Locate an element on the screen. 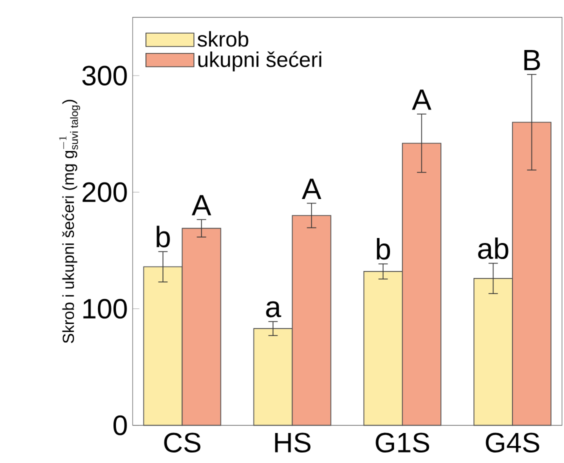  legend-label: ukupni šećeri is located at coordinates (260, 61).